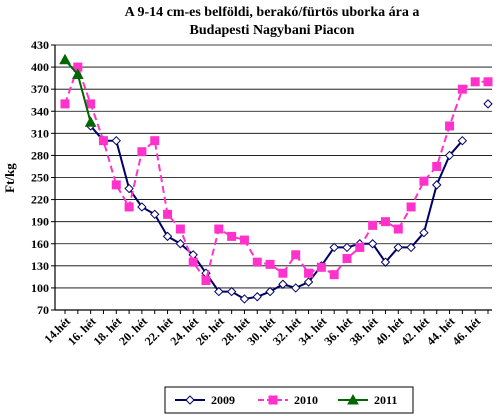 The height and width of the screenshot is (416, 500). What do you see at coordinates (40, 111) in the screenshot?
I see `y-tick-label: 340` at bounding box center [40, 111].